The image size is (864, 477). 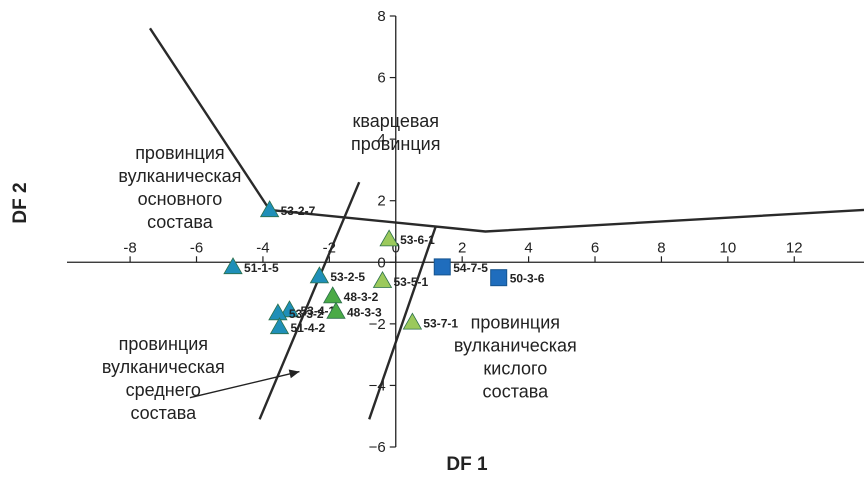 I want to click on arrow-shaft, so click(x=244, y=384).